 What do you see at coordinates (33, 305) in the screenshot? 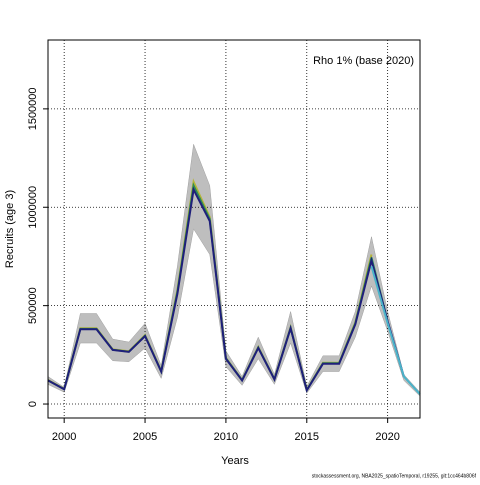
I see `y-tick-label: 500000` at bounding box center [33, 305].